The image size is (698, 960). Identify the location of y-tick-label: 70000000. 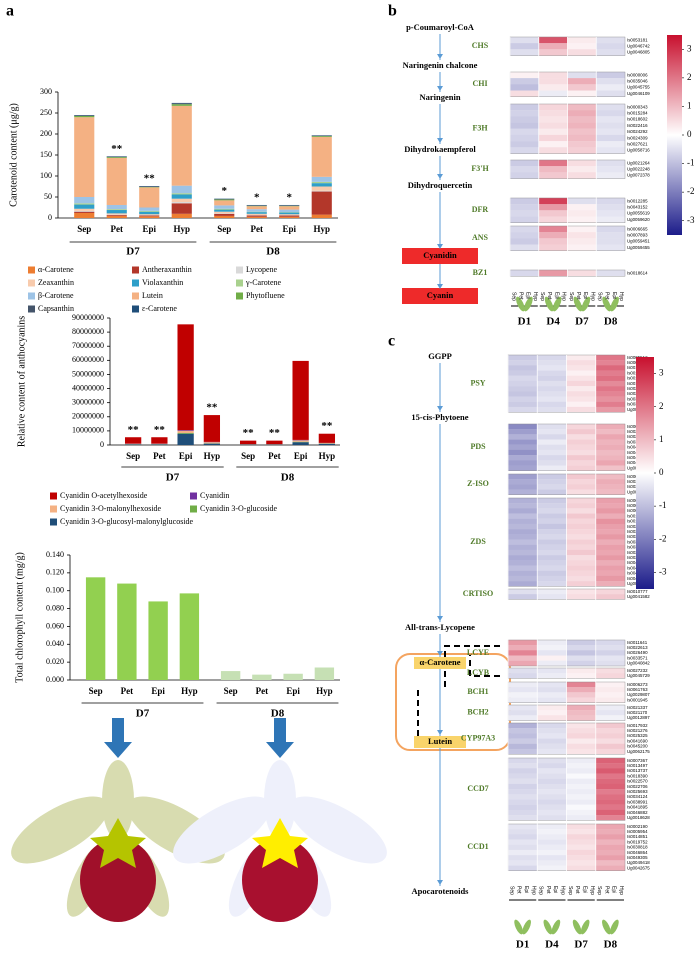
(88, 345).